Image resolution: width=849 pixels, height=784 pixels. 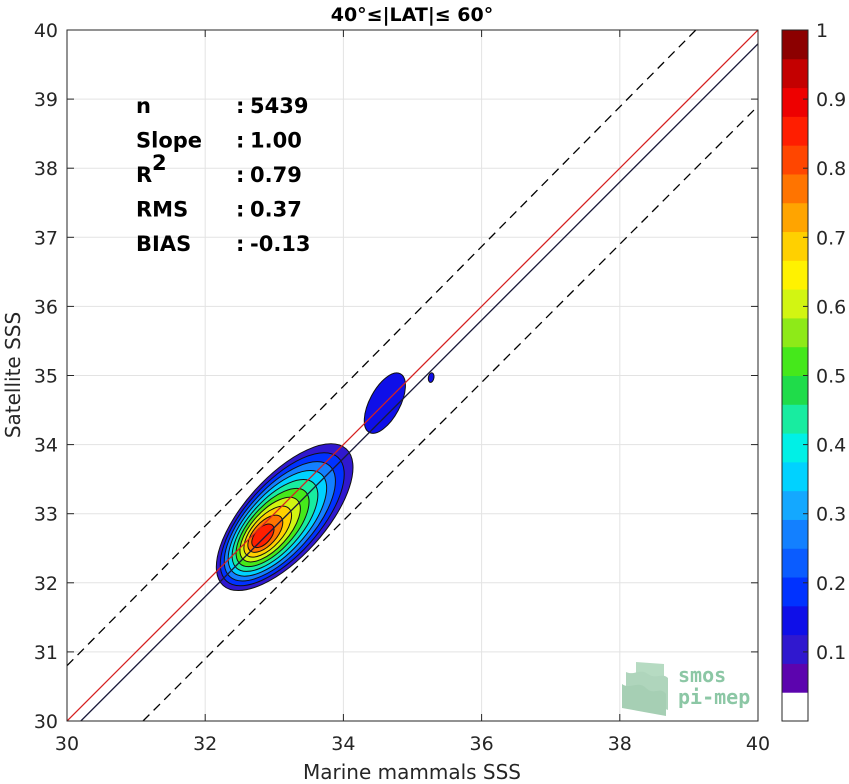 I want to click on logo-wave-icon, so click(x=645, y=689).